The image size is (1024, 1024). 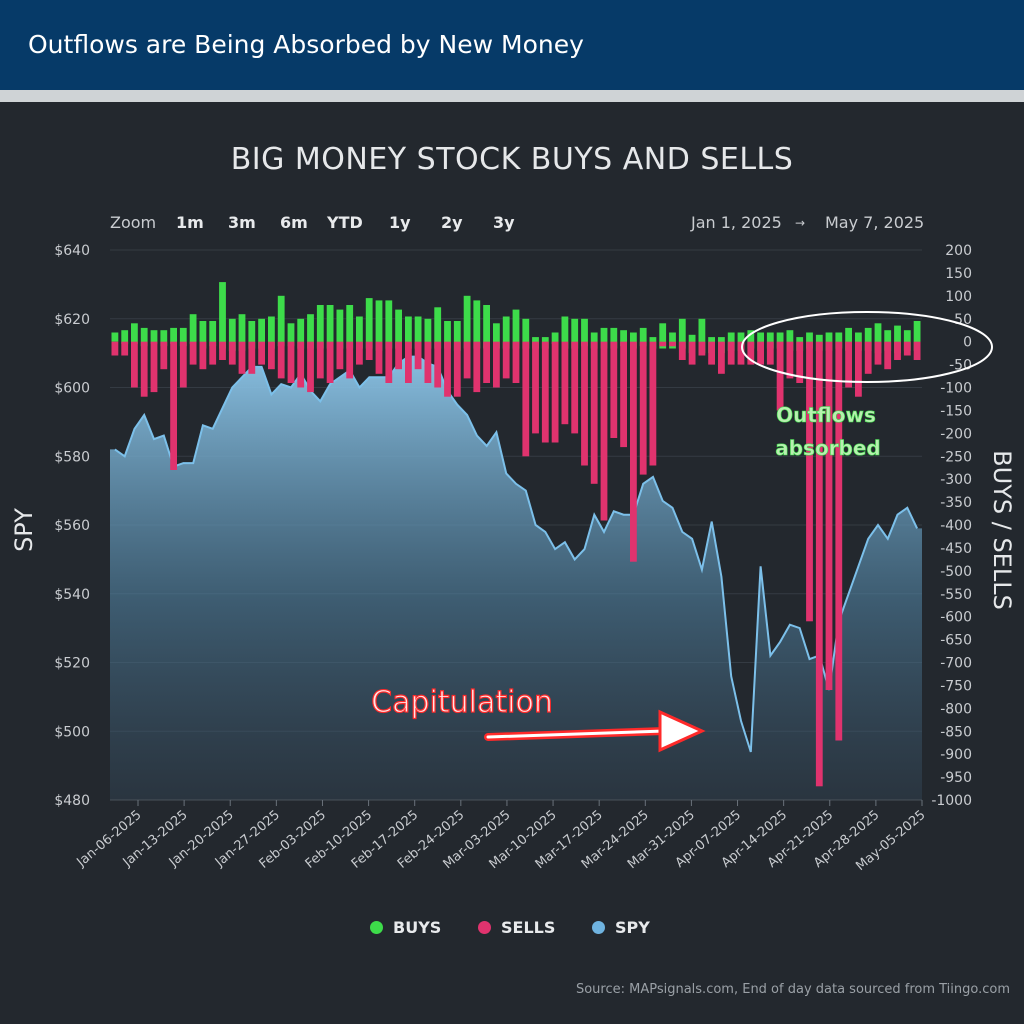 I want to click on right-axis-tick: -250, so click(x=956, y=457).